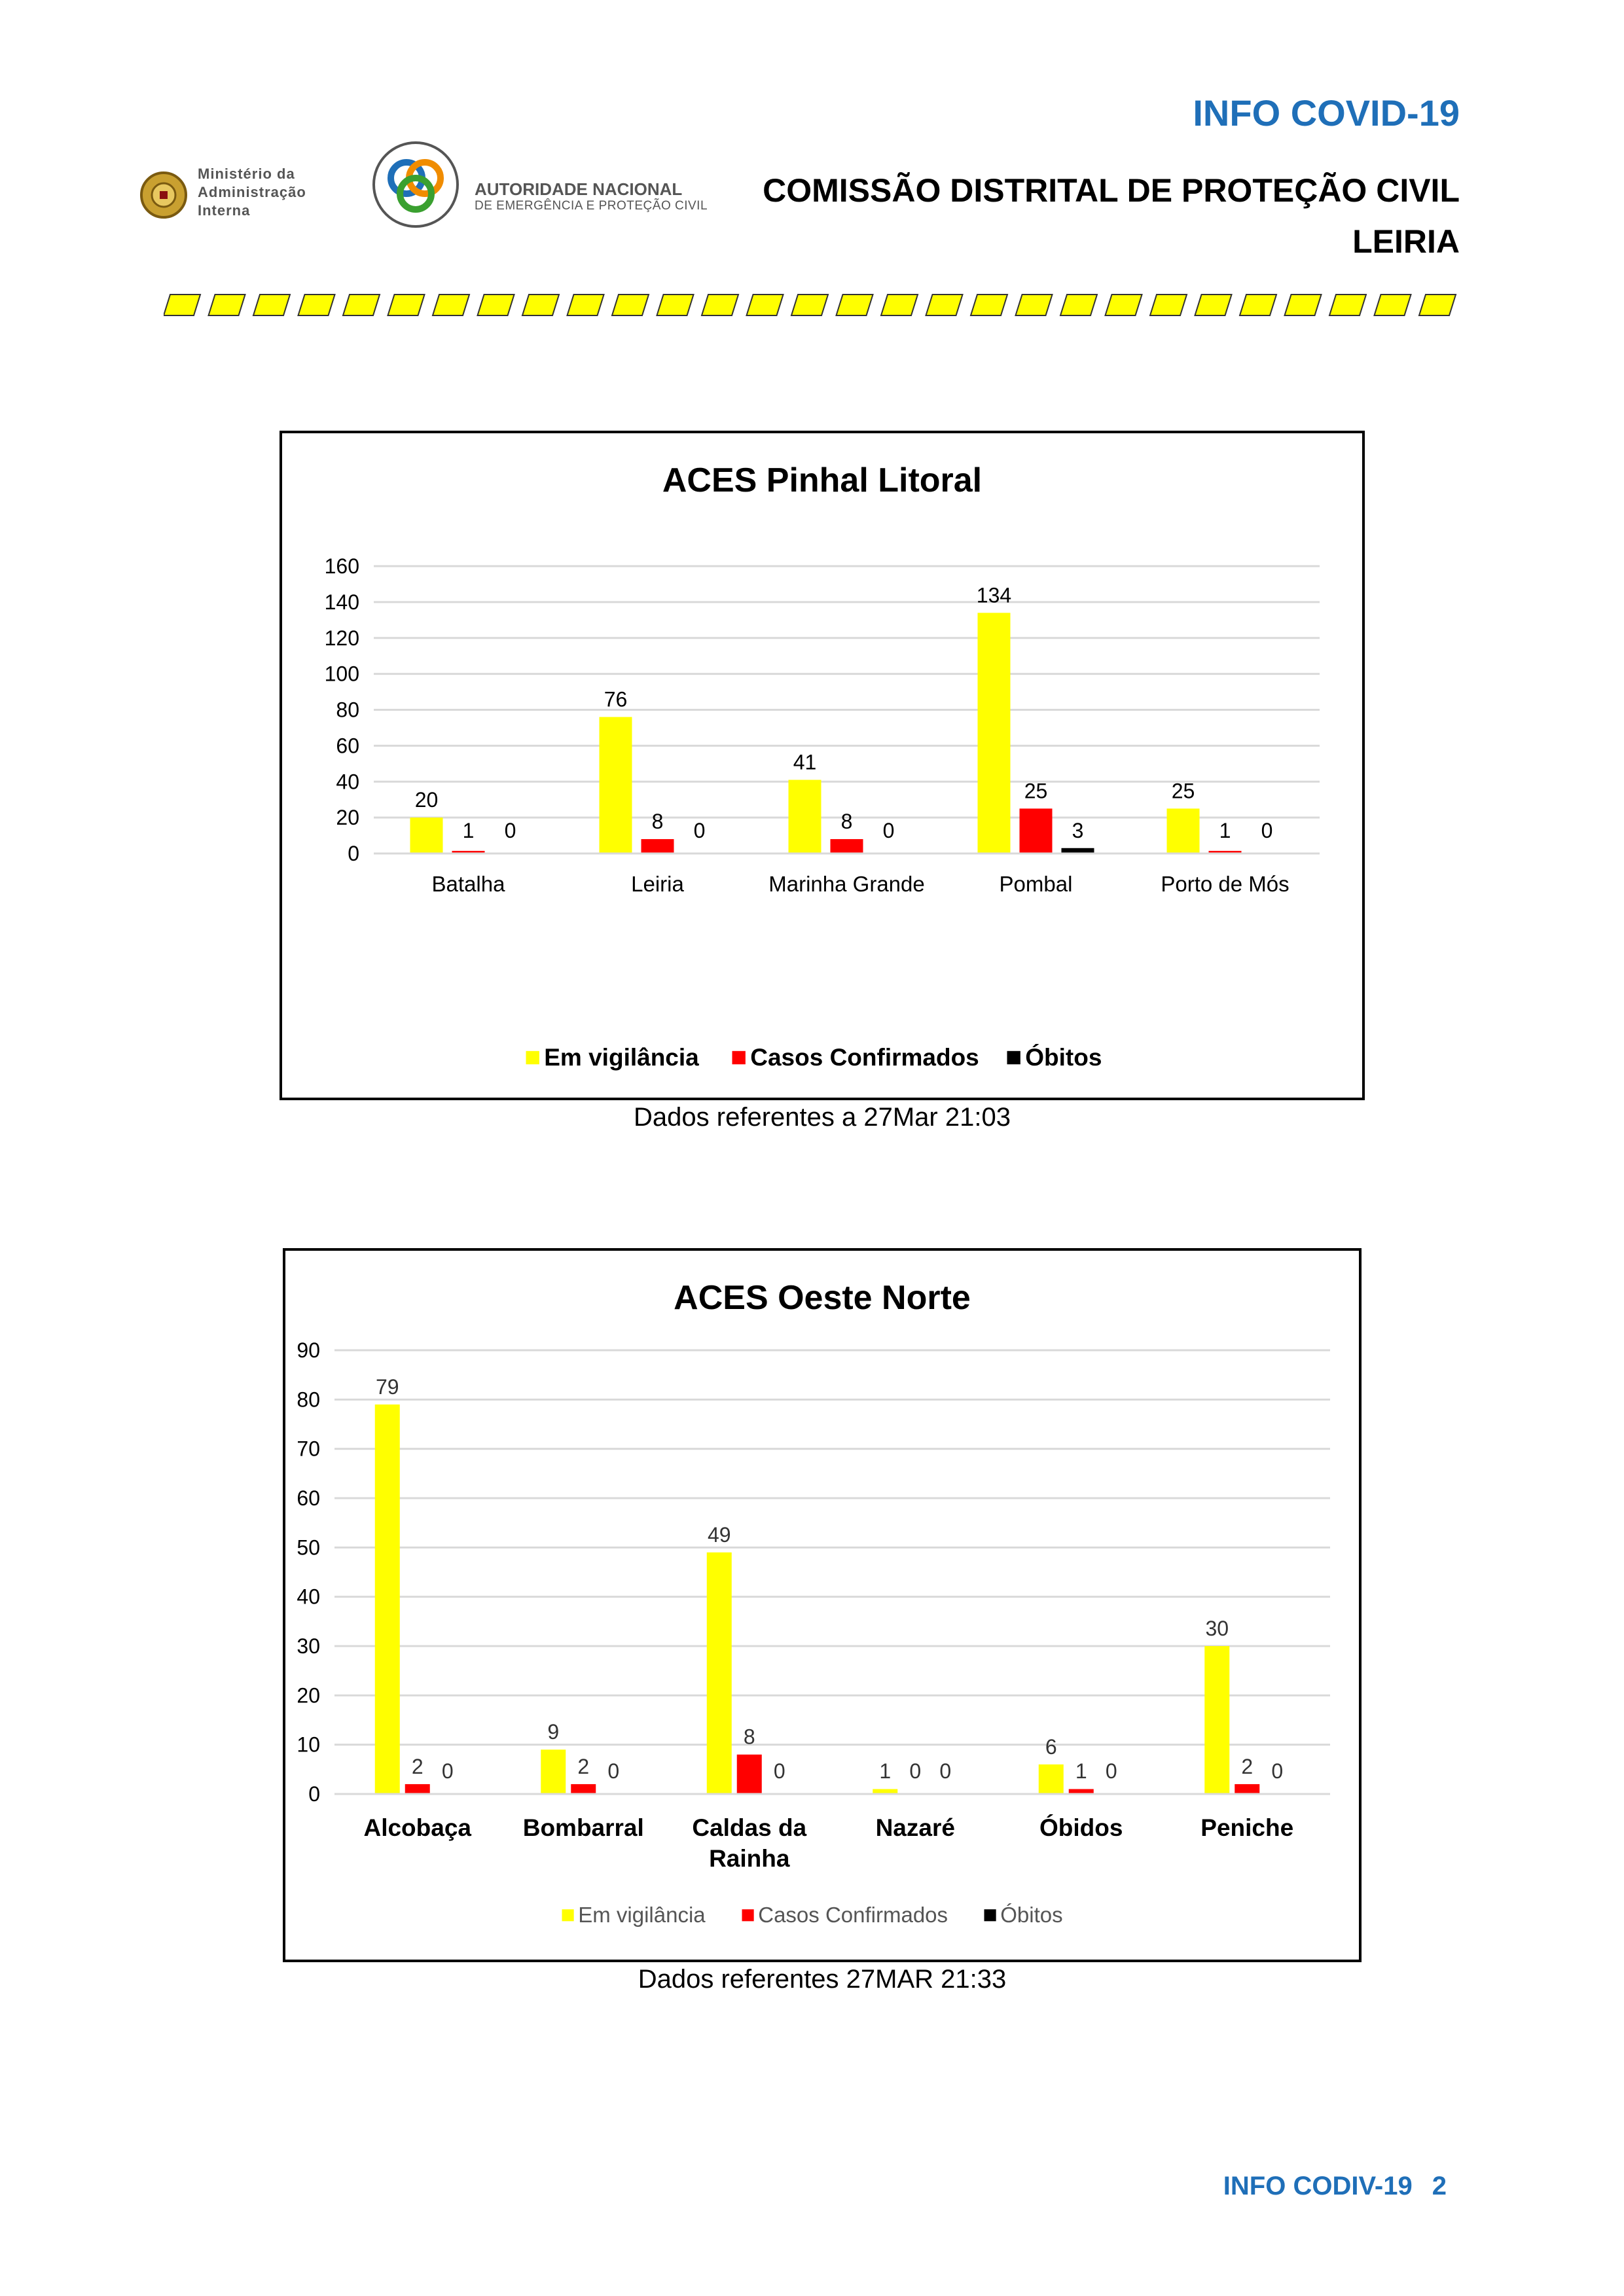 Image resolution: width=1624 pixels, height=2296 pixels. I want to click on mai-logo-text: Ministério da Administração Interna, so click(252, 192).